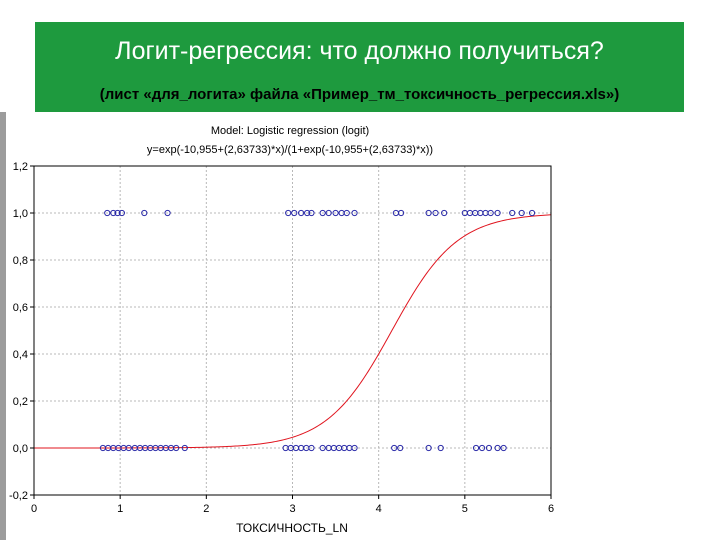  I want to click on y-axis-ticks: -0,2 0,0 0,2 0,4 0,6 0,8 1,0 1,2, so click(21, 331).